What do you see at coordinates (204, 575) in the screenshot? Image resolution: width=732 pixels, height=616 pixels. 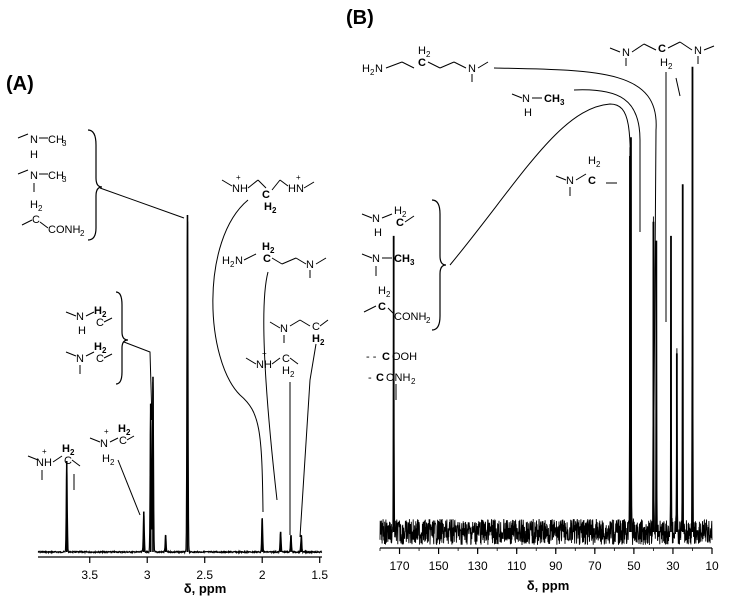 I see `x-tick-label: 2.5` at bounding box center [204, 575].